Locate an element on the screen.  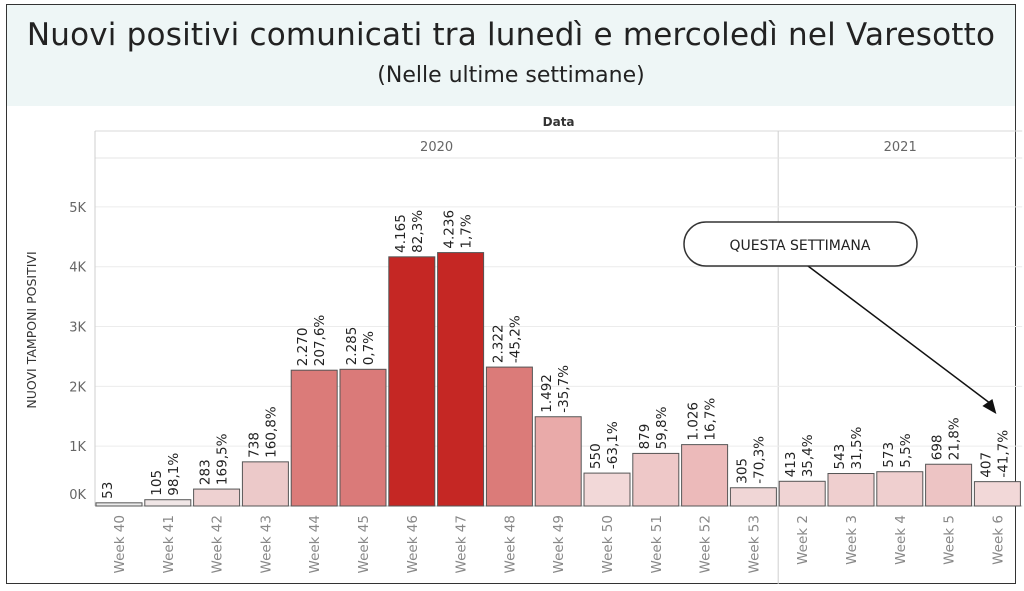
value-label: 53 is located at coordinates (108, 490).